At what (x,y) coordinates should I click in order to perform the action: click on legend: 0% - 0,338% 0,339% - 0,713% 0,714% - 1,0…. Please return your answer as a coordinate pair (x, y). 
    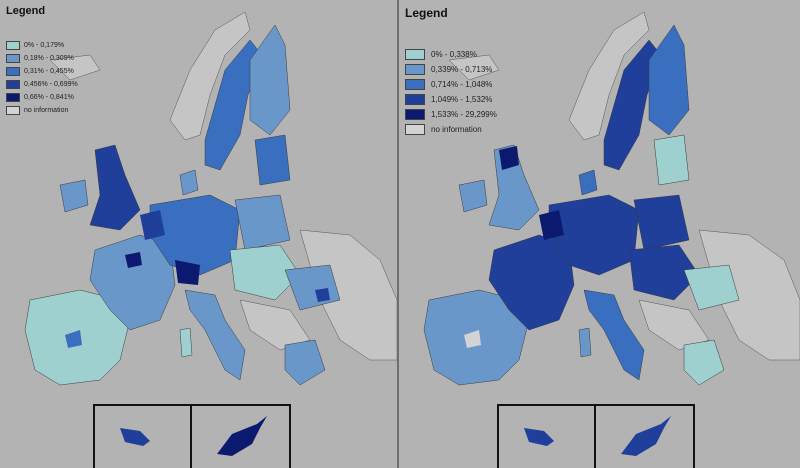
    Looking at the image, I should click on (451, 93).